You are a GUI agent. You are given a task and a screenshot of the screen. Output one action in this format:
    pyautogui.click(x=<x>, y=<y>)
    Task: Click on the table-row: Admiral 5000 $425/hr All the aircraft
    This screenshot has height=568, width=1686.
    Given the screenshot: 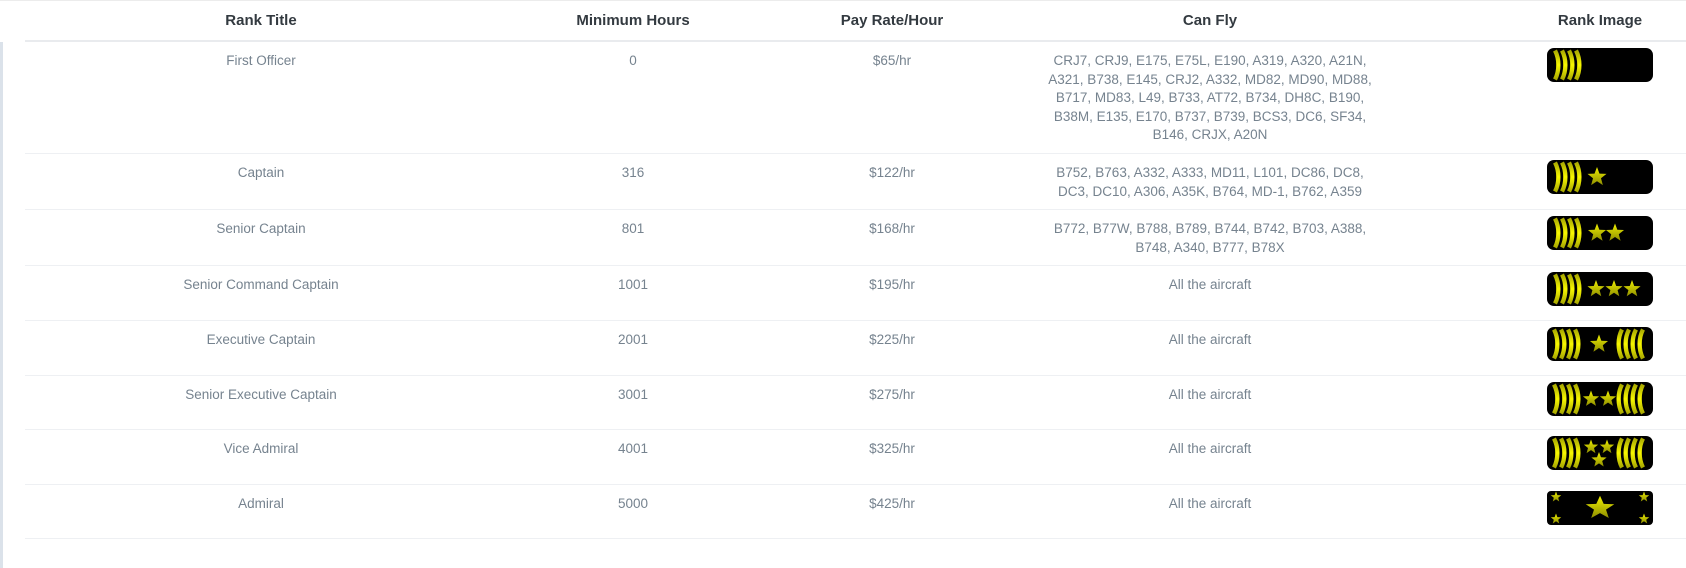 What is the action you would take?
    pyautogui.click(x=855, y=512)
    